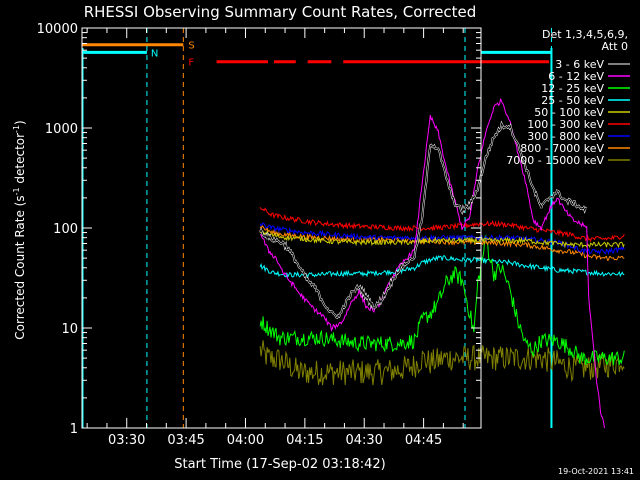 Image resolution: width=640 pixels, height=480 pixels. I want to click on x-tick-label: 03:45, so click(185, 440).